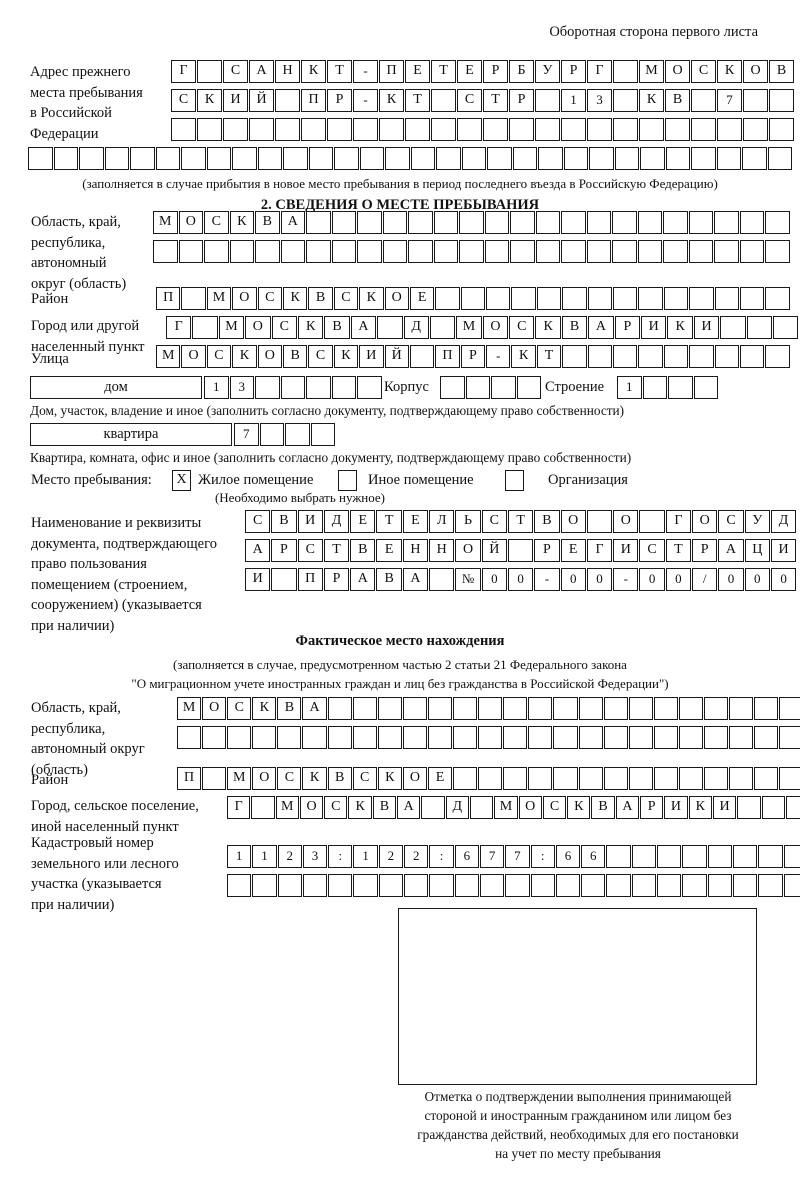  What do you see at coordinates (289, 856) in the screenshot?
I see `char-cell: 2` at bounding box center [289, 856].